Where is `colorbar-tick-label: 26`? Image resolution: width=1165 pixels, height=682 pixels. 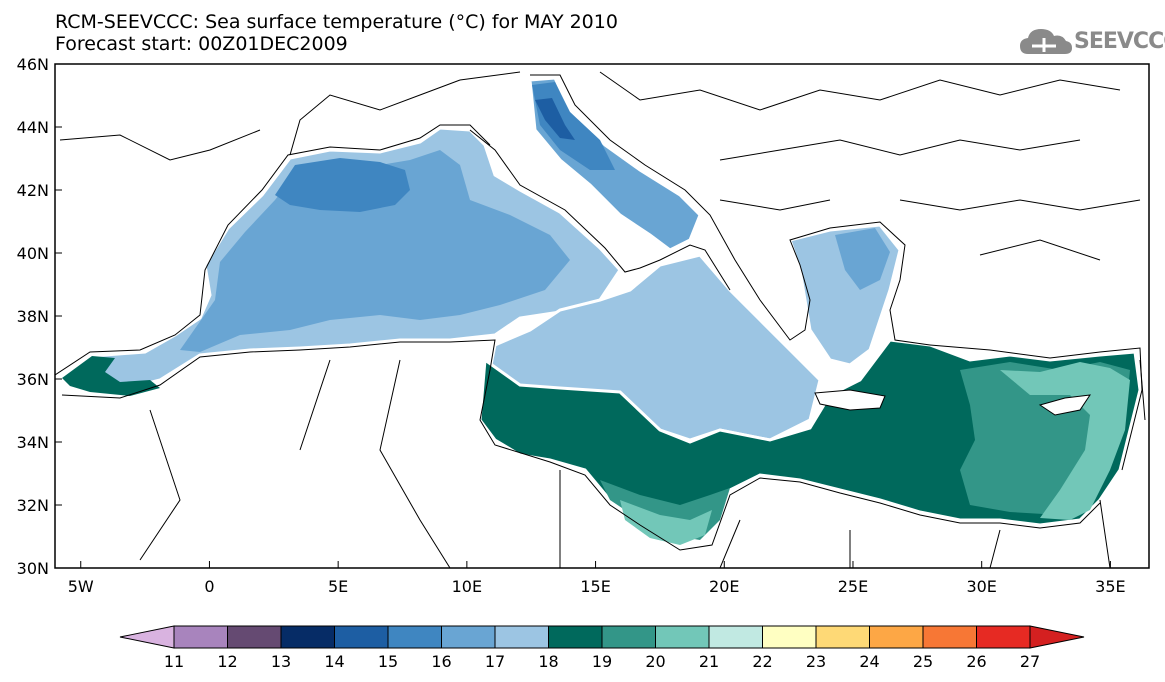 colorbar-tick-label: 26 is located at coordinates (976, 661).